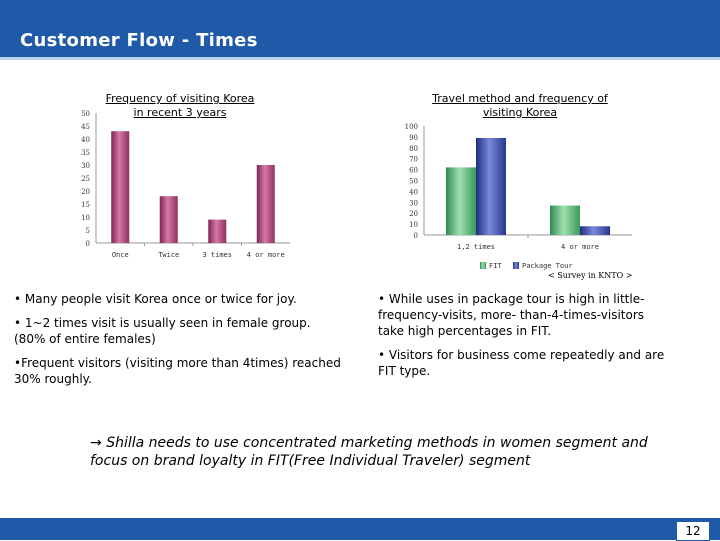 Image resolution: width=720 pixels, height=541 pixels. What do you see at coordinates (96, 443) in the screenshot?
I see `arrow-icon: →` at bounding box center [96, 443].